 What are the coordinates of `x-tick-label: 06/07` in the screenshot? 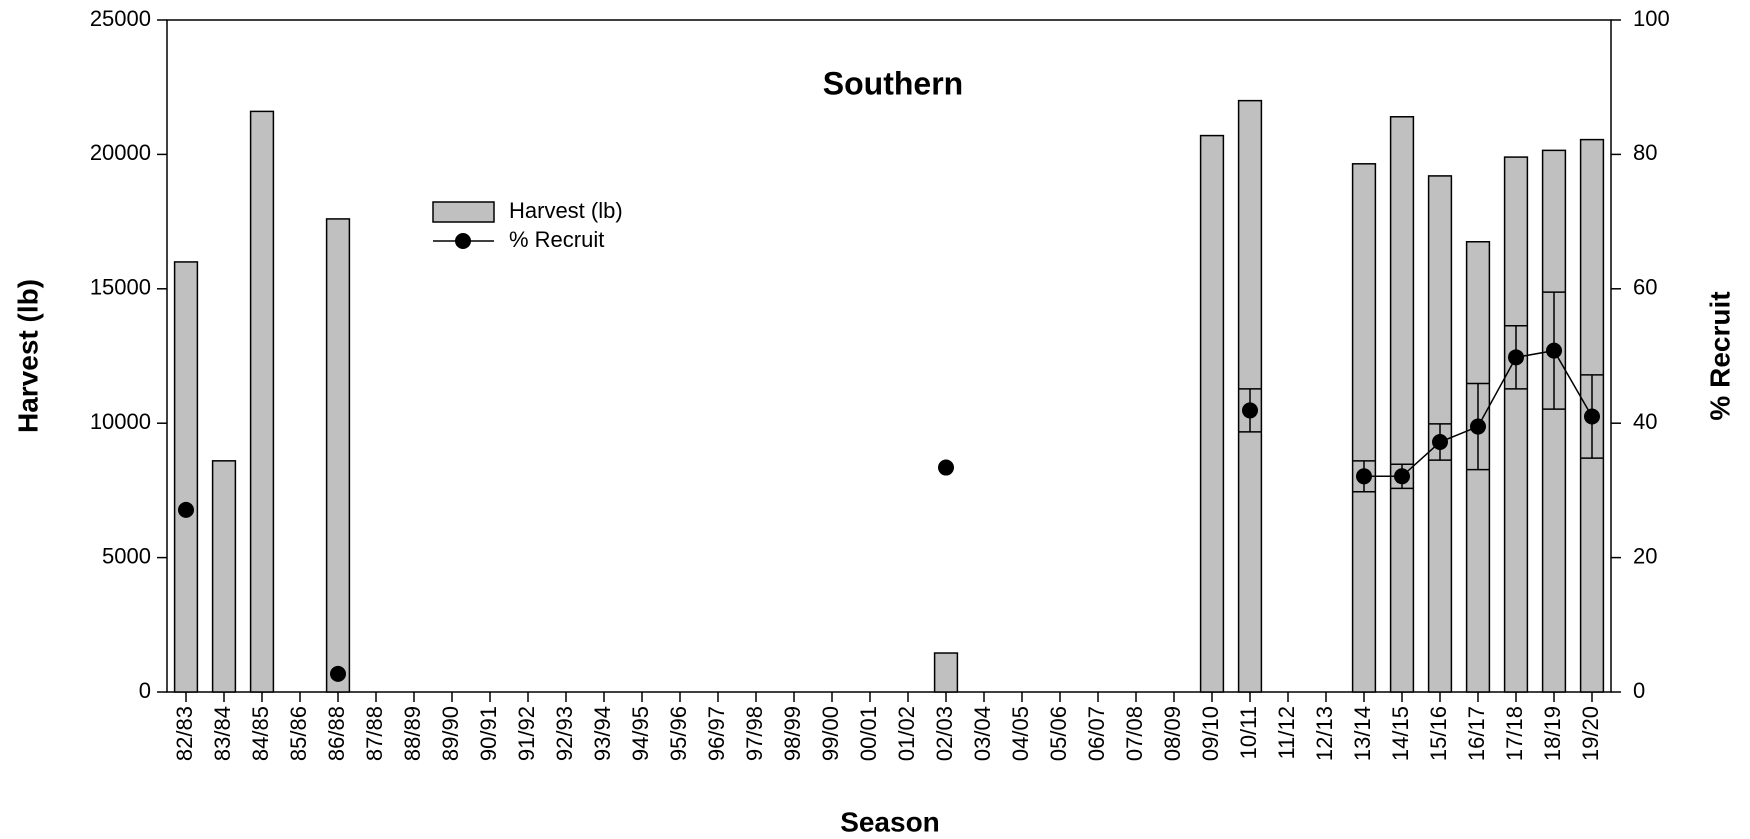 It's located at (1096, 733).